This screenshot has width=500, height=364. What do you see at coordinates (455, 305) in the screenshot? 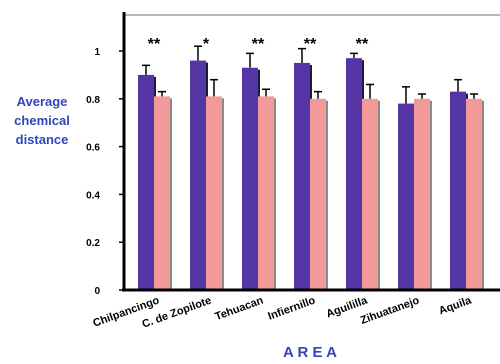
I see `x-tick-label: Aquila` at bounding box center [455, 305].